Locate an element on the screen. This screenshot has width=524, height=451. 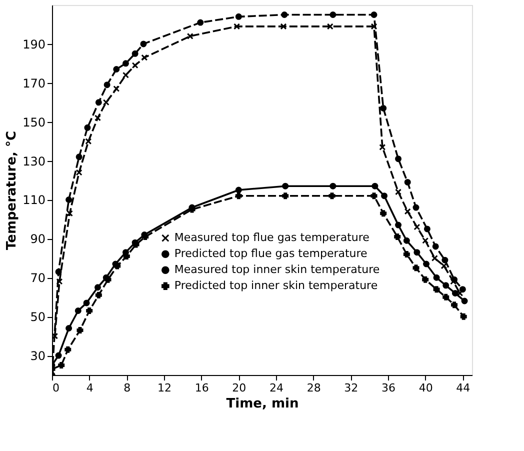
x-tick-label: 12 is located at coordinates (165, 388).